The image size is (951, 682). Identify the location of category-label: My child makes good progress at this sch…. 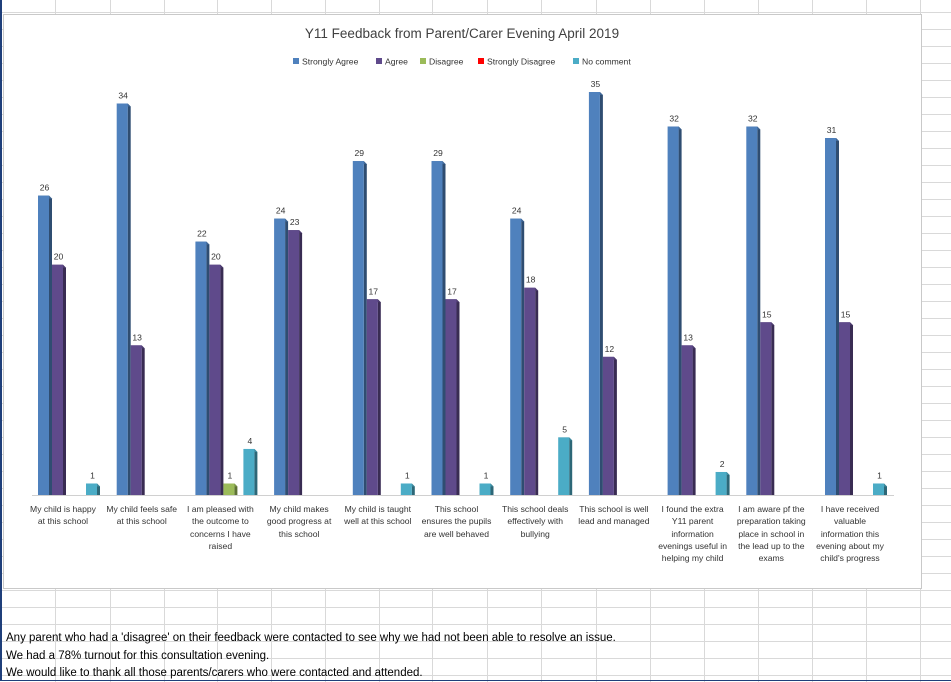
(299, 521).